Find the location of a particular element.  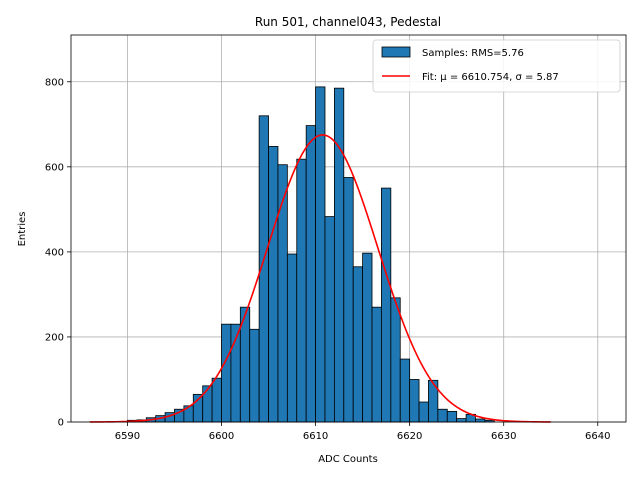

y-tick-label: 200 is located at coordinates (54, 337).